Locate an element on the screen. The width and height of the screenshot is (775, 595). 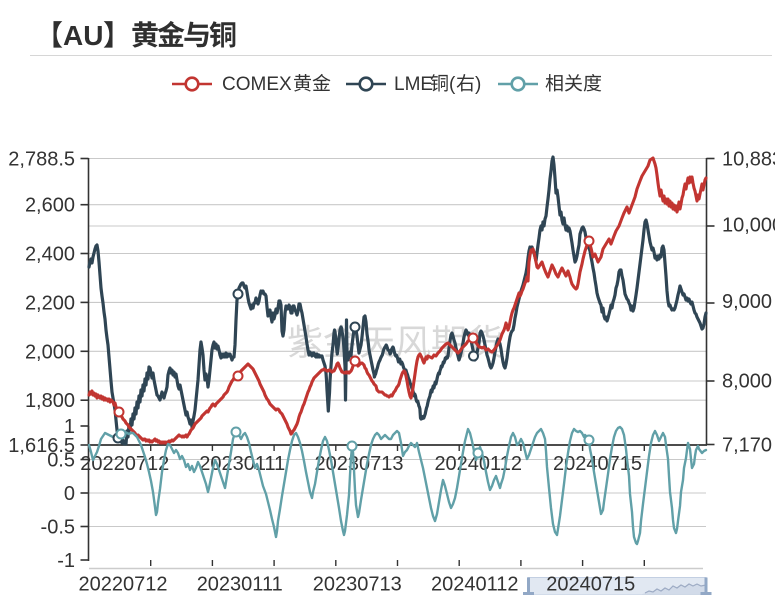
svg-text: 2,000 is located at coordinates (50, 352).